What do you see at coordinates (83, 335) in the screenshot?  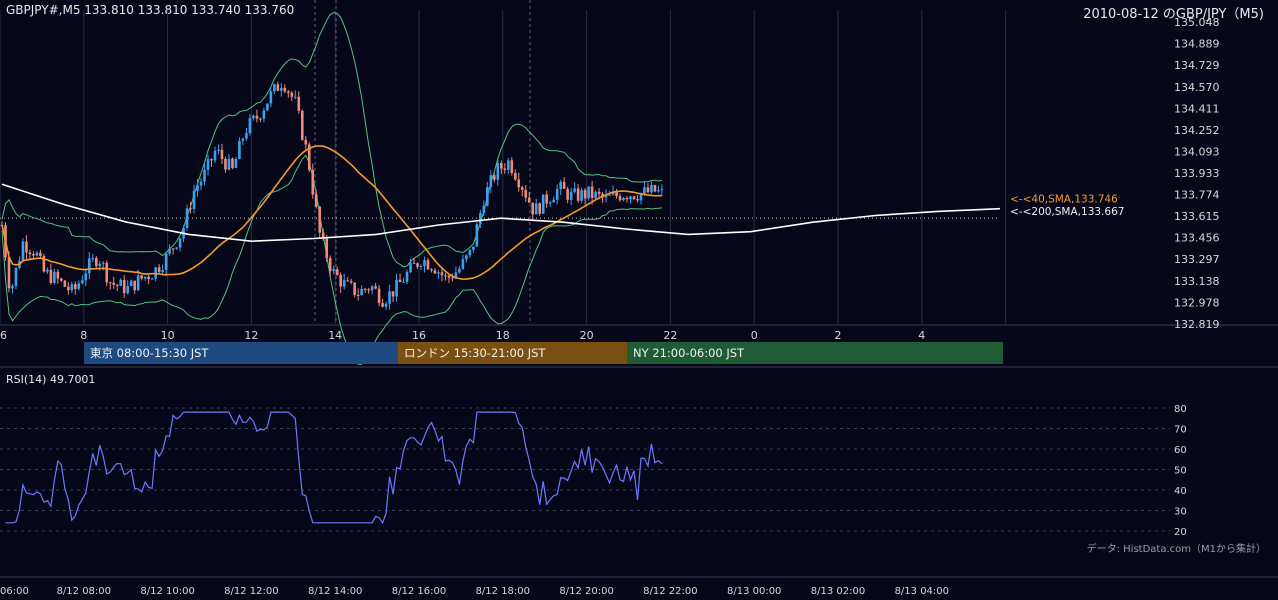 I see `hour-tick-label: 8` at bounding box center [83, 335].